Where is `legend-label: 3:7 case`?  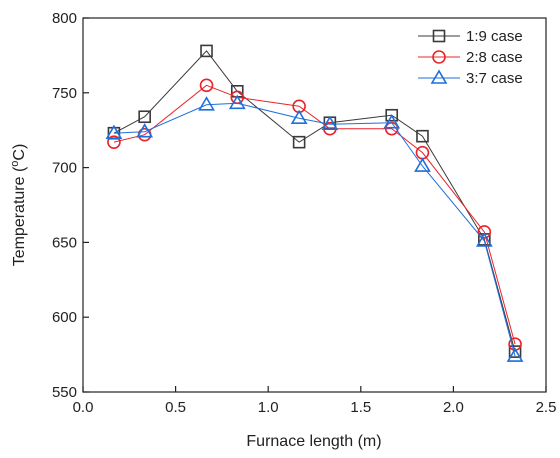
legend-label: 3:7 case is located at coordinates (494, 78).